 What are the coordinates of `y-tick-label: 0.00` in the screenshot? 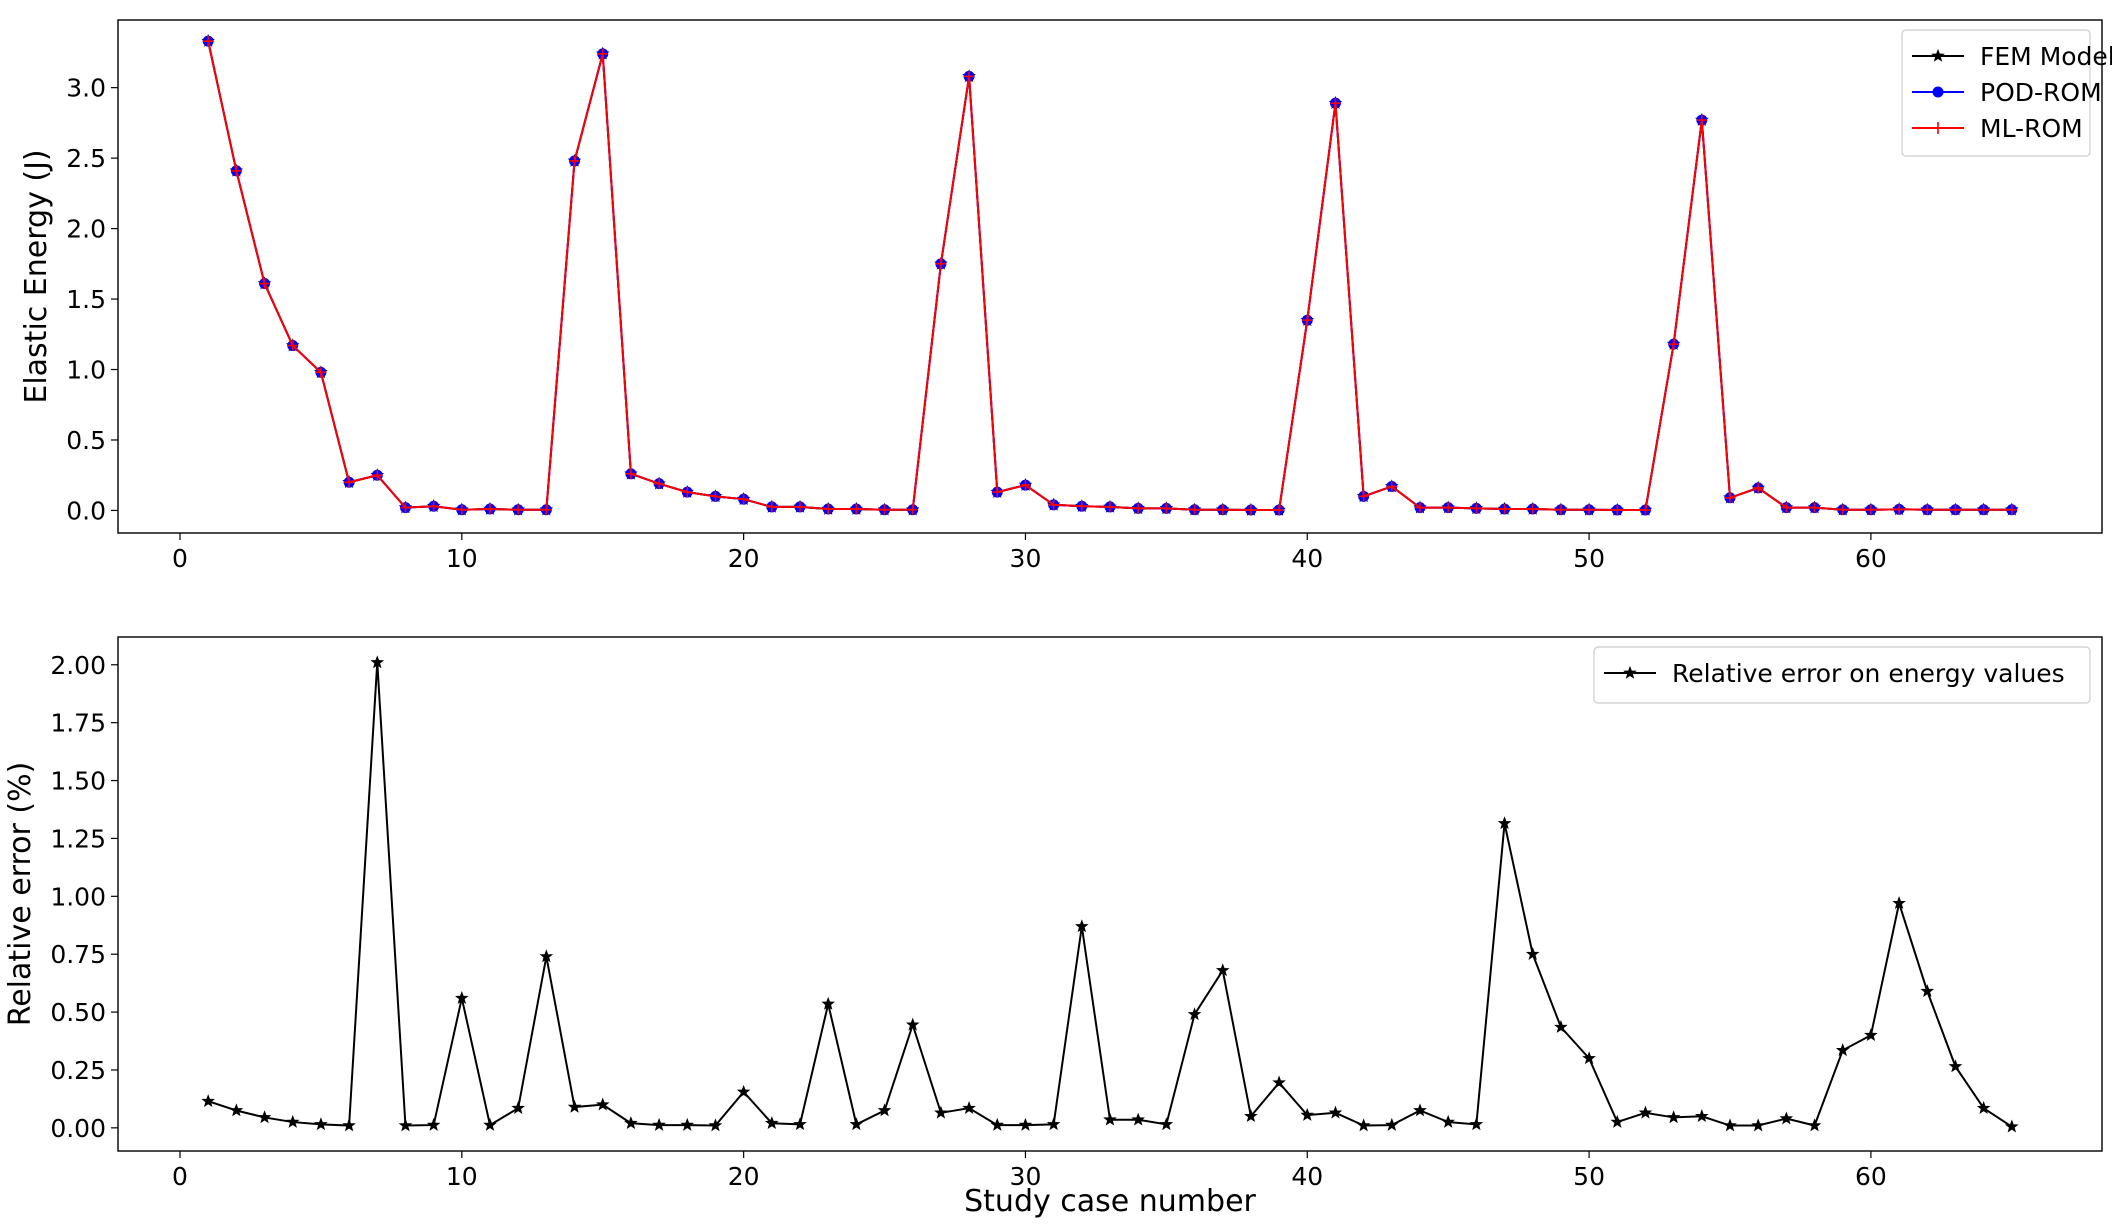 It's located at (78, 1128).